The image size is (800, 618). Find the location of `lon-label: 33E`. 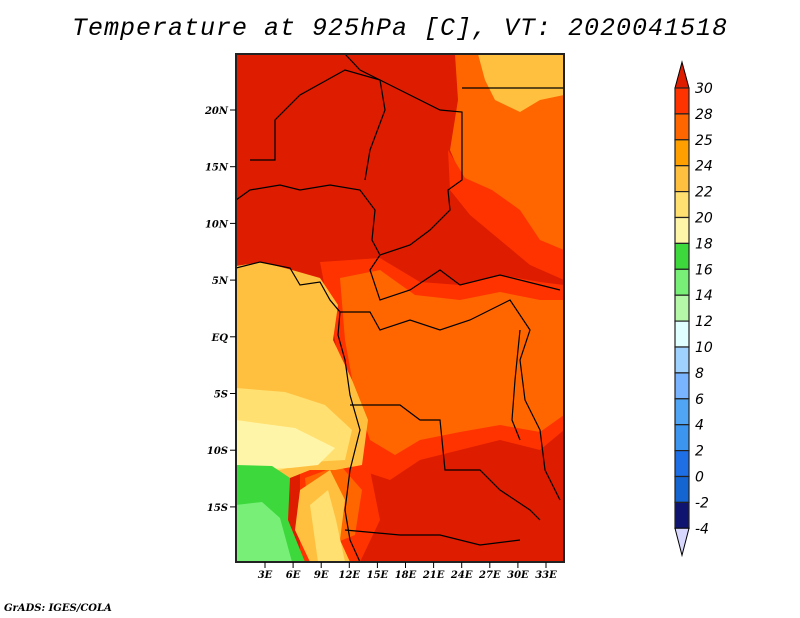

lon-label: 33E is located at coordinates (546, 575).